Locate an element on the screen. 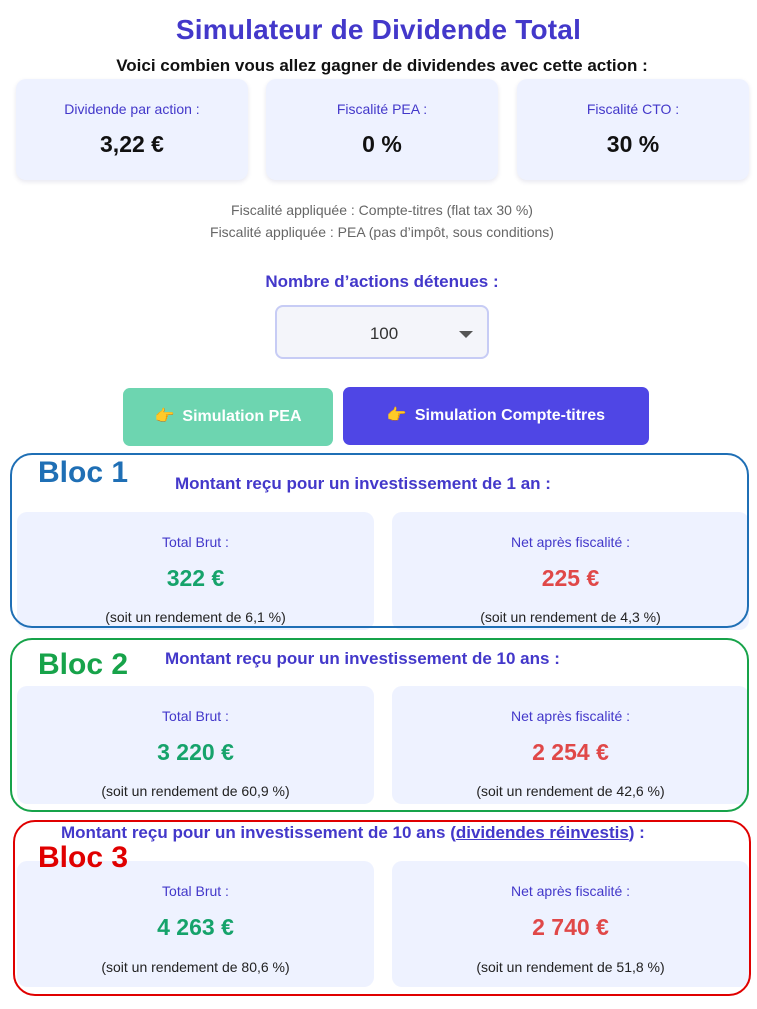 This screenshot has height=1009, width=757. dividend-per-share-card: Dividende par action : 3,22 € is located at coordinates (132, 129).